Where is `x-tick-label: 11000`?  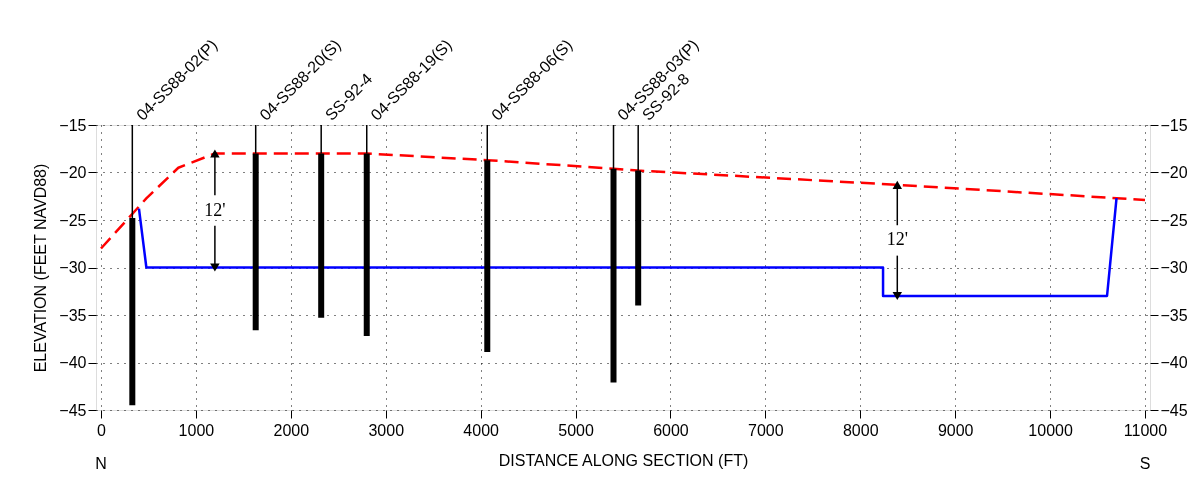 x-tick-label: 11000 is located at coordinates (1145, 430).